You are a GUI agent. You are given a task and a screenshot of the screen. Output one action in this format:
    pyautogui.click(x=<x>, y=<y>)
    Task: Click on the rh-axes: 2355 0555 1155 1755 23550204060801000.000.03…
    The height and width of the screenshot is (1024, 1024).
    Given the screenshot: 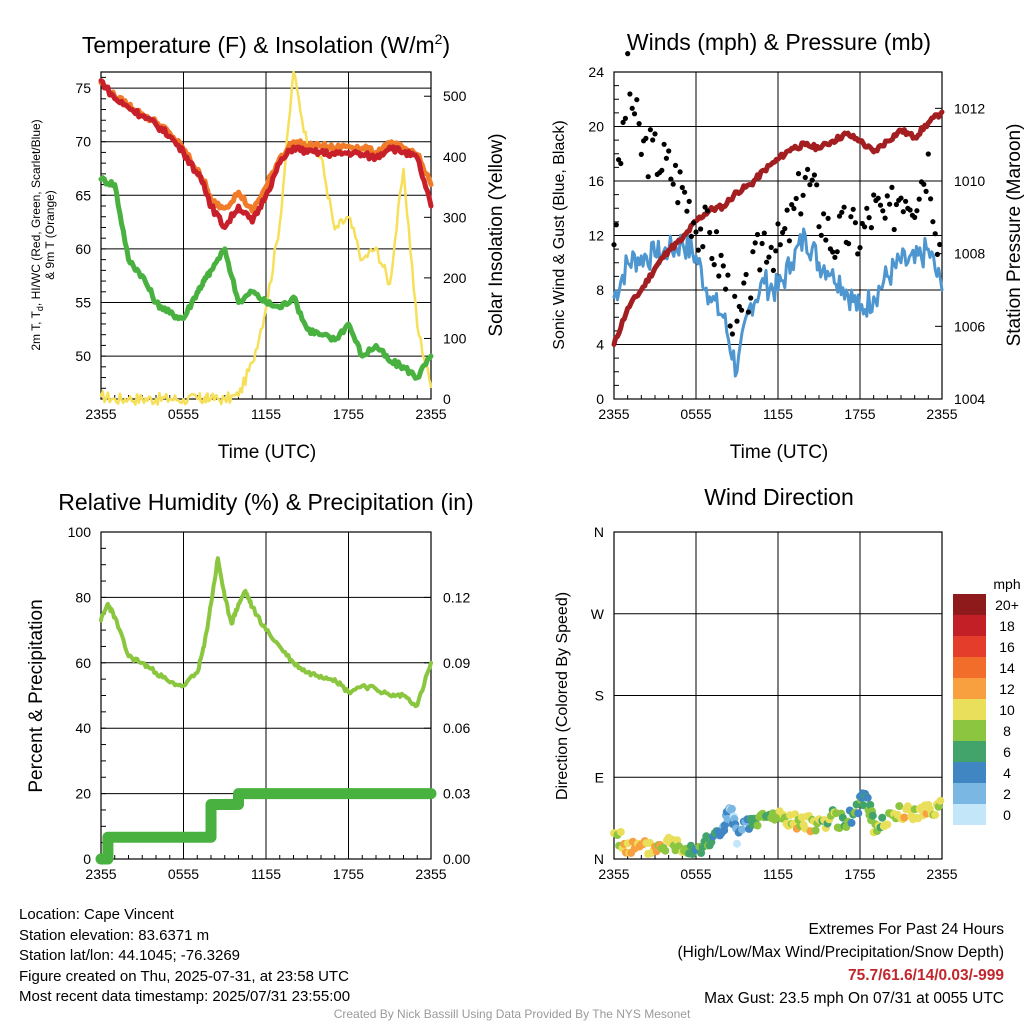 What is the action you would take?
    pyautogui.click(x=269, y=703)
    